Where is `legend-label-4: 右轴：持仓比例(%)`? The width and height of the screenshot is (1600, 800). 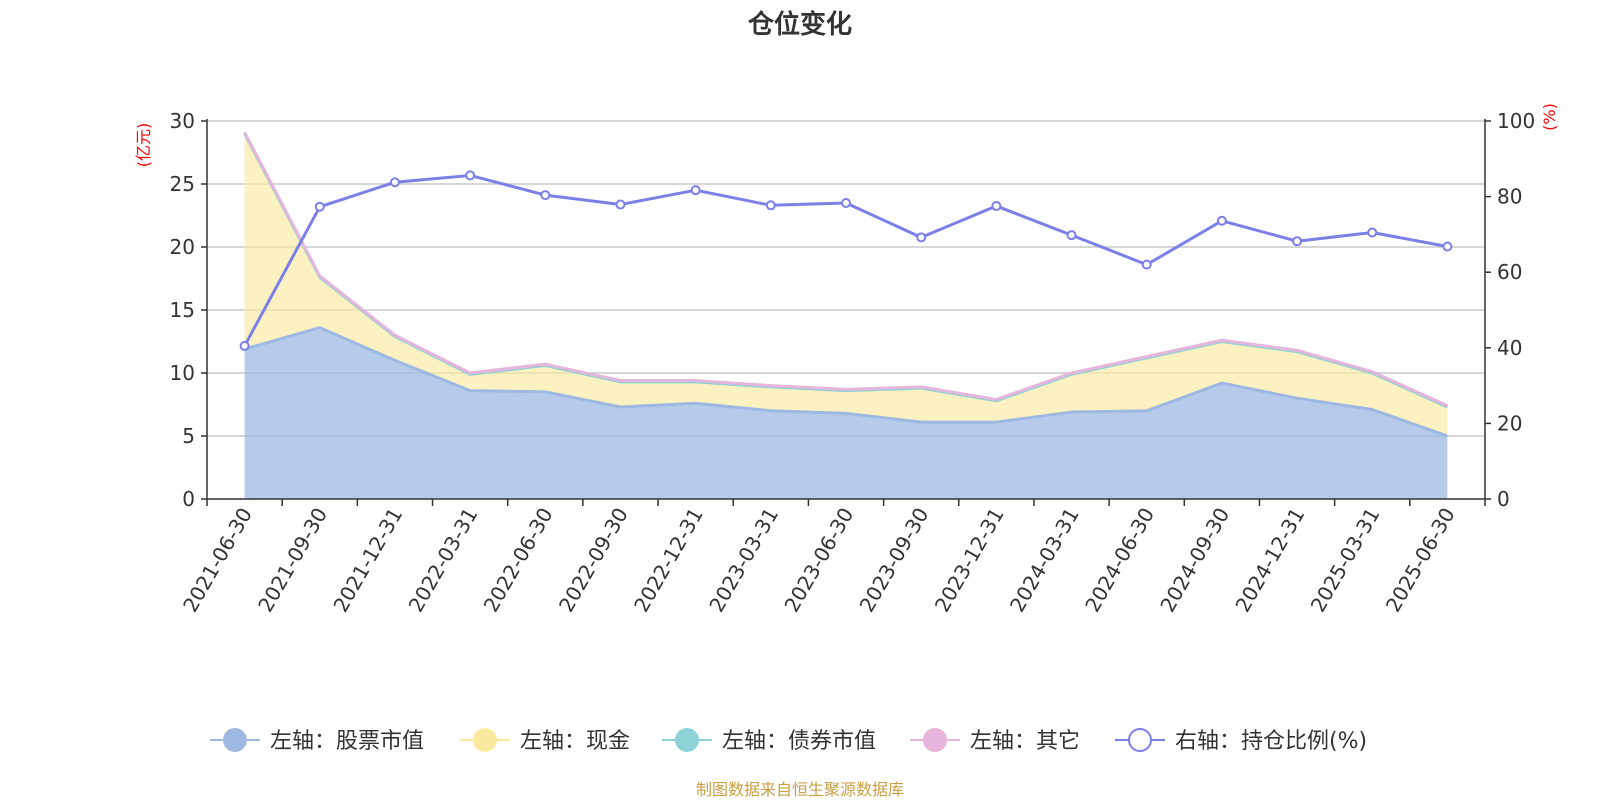 legend-label-4: 右轴：持仓比例(%) is located at coordinates (1271, 741).